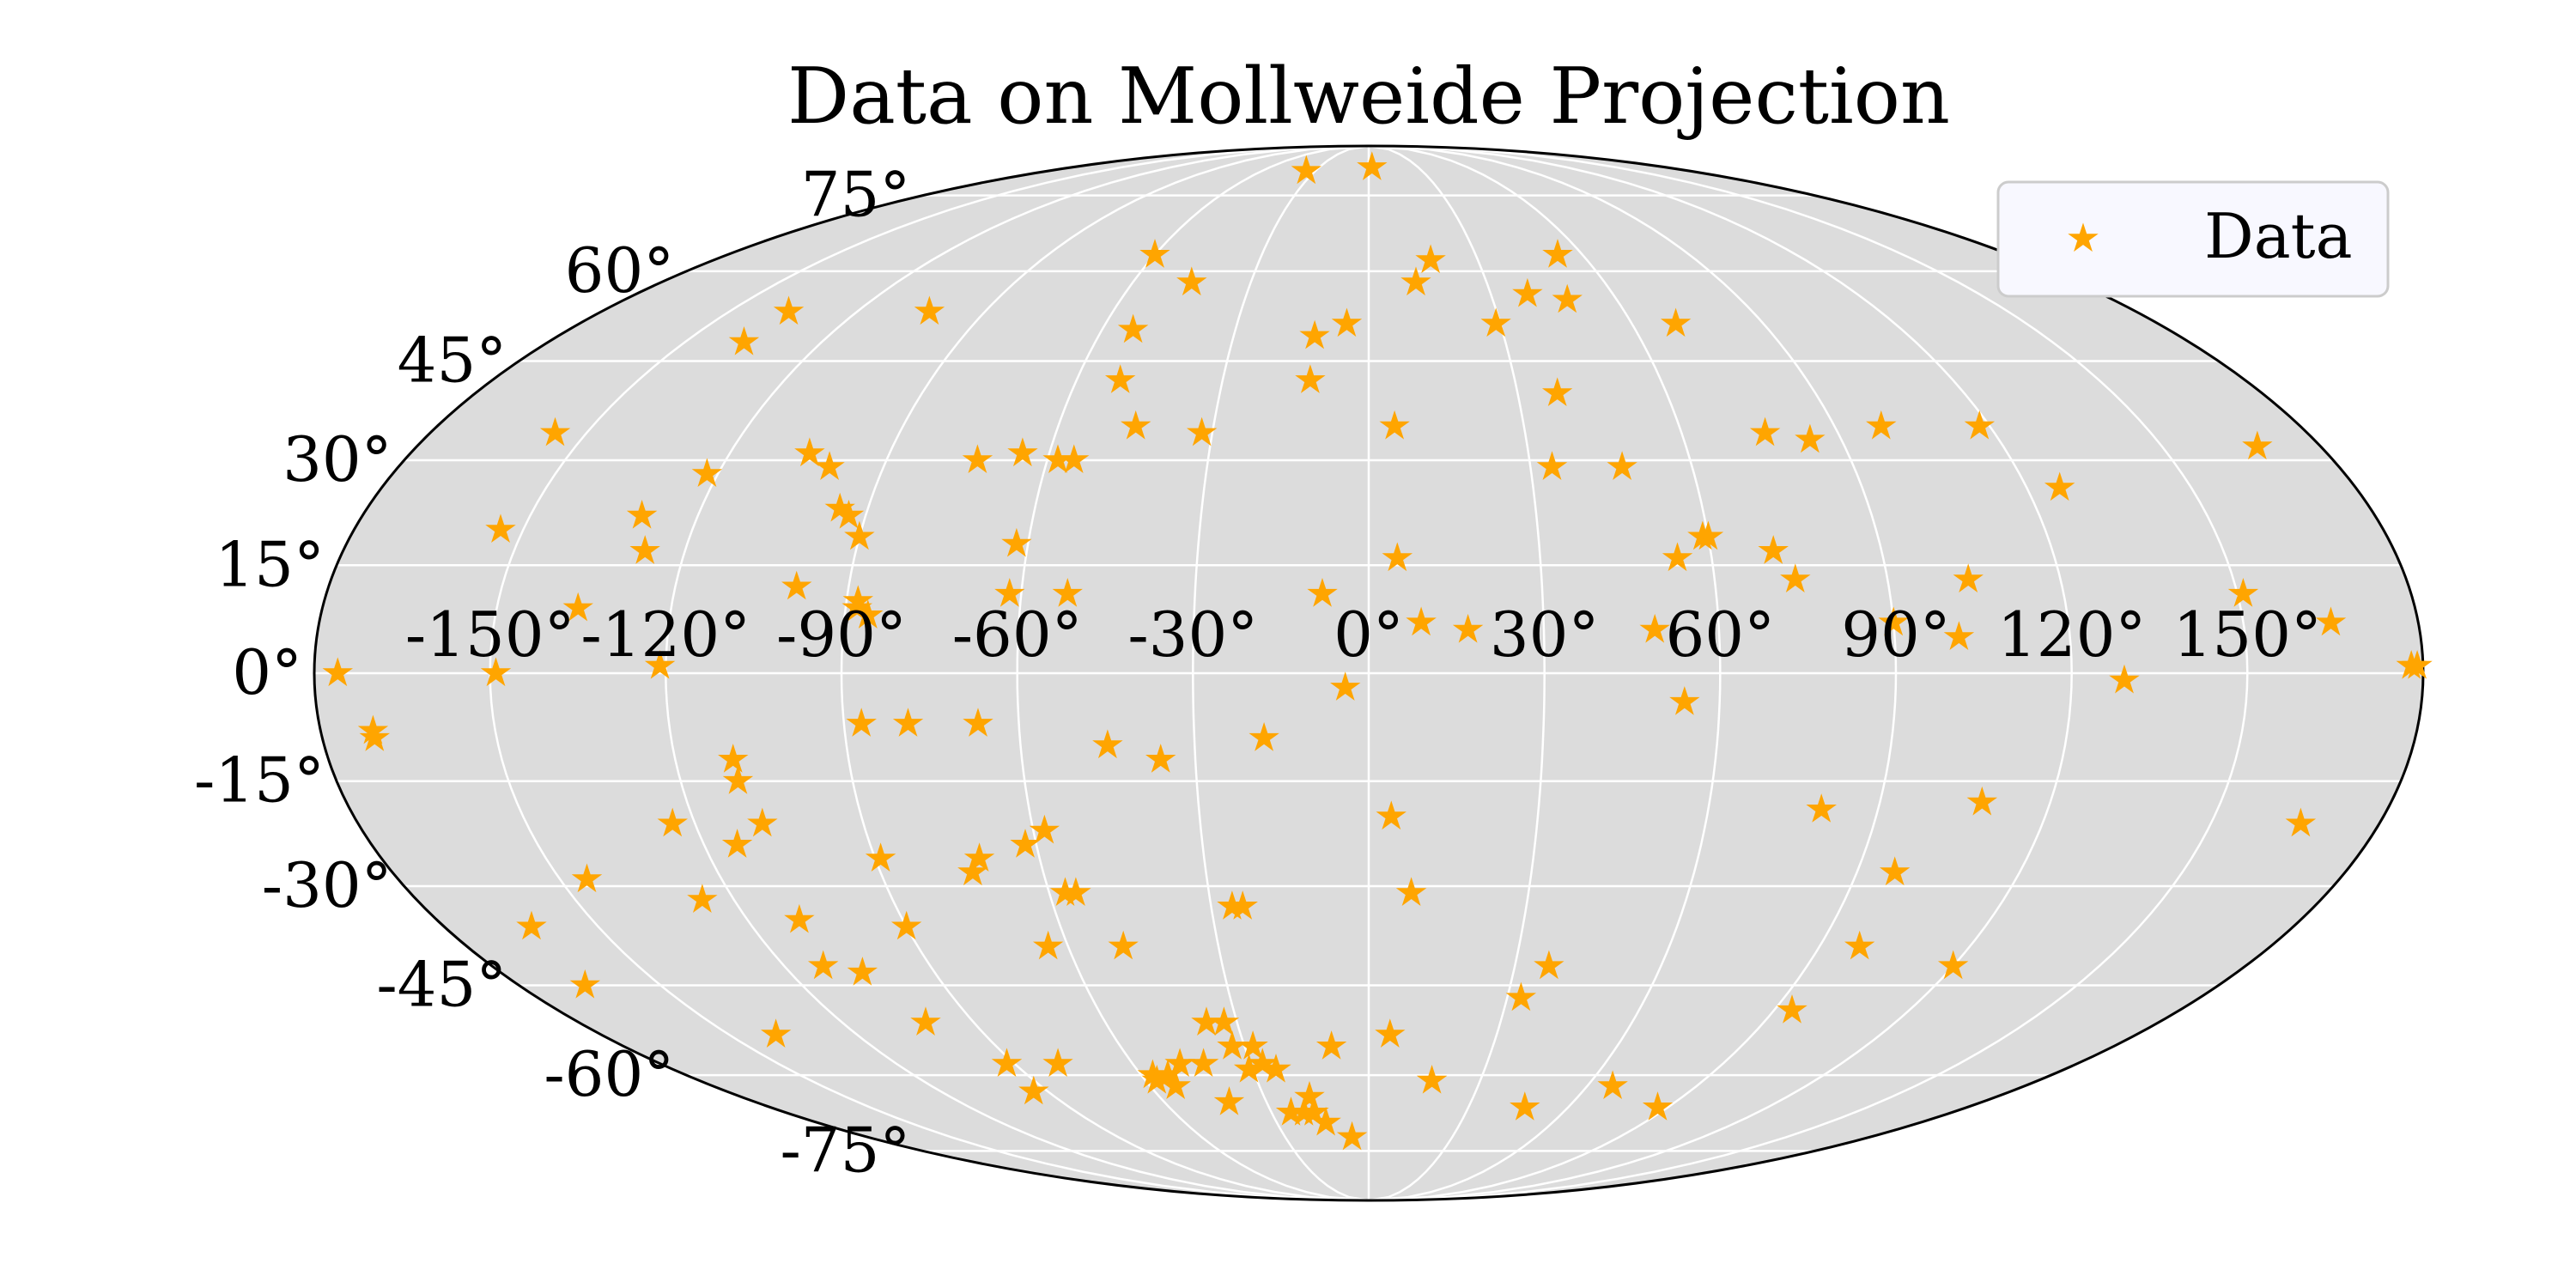 The width and height of the screenshot is (2576, 1288). I want to click on latitude-tick-label: -75°, so click(845, 1150).